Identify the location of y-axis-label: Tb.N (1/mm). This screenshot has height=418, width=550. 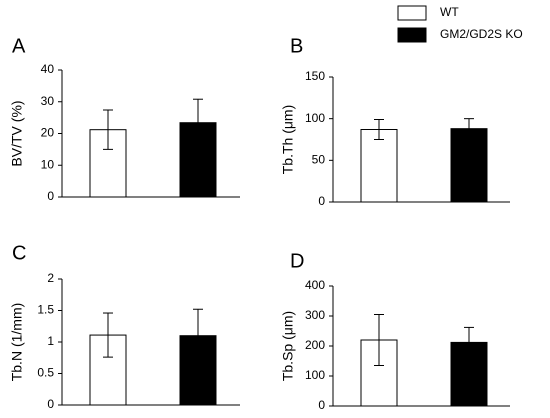
(17, 342).